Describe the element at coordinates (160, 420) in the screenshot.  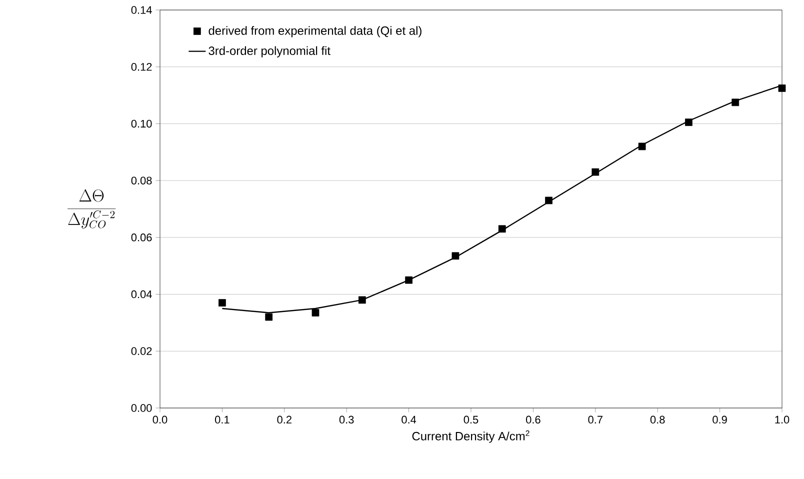
I see `x-tick-label: 0.0` at that location.